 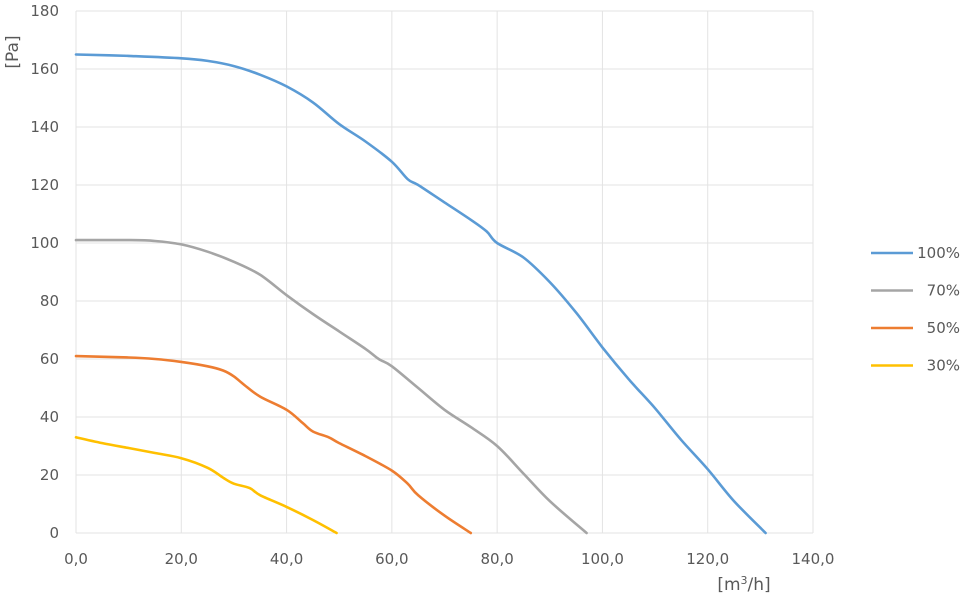 I want to click on y-tick-label: 0, so click(x=54, y=533).